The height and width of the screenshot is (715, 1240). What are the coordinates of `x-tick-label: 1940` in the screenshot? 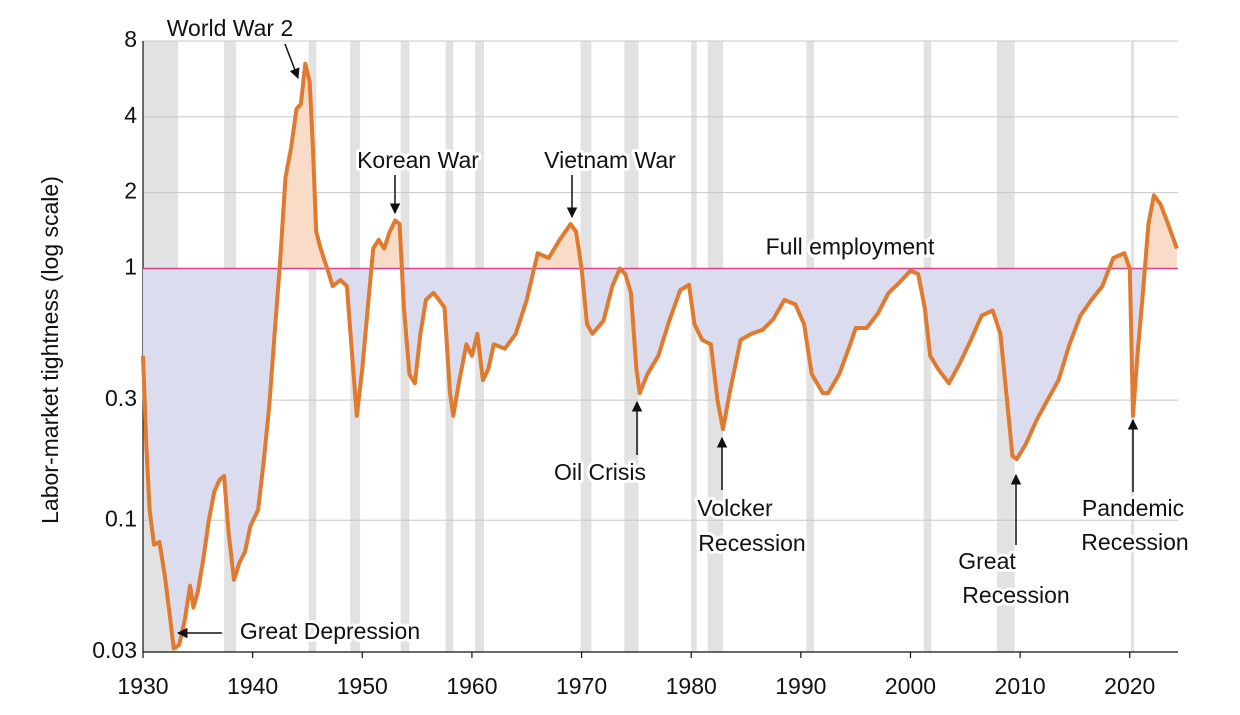 It's located at (252, 686).